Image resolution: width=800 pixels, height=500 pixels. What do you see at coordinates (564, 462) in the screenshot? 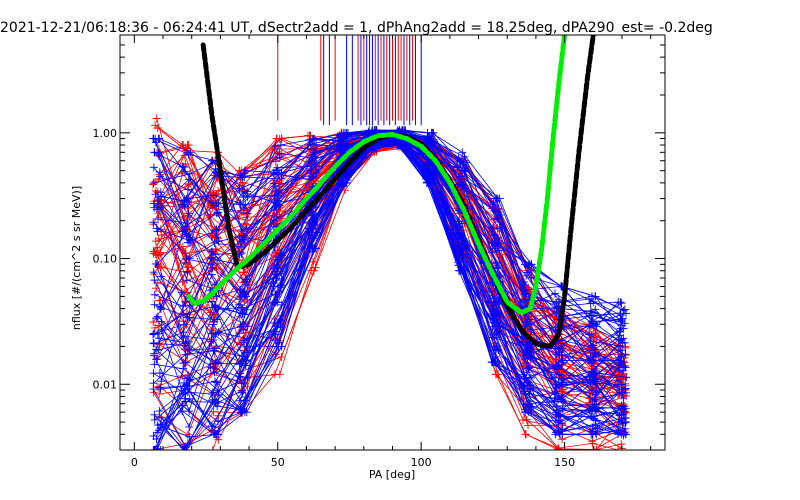
I see `x-tick-label: 150` at bounding box center [564, 462].